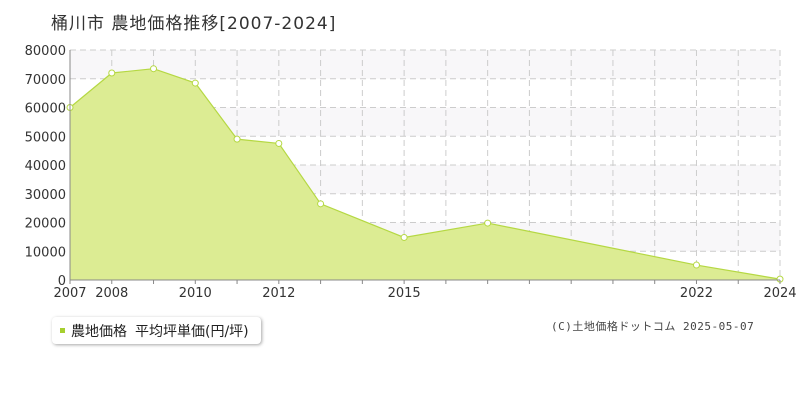 This screenshot has width=800, height=400. I want to click on y-tick-label: 40000, so click(45, 166).